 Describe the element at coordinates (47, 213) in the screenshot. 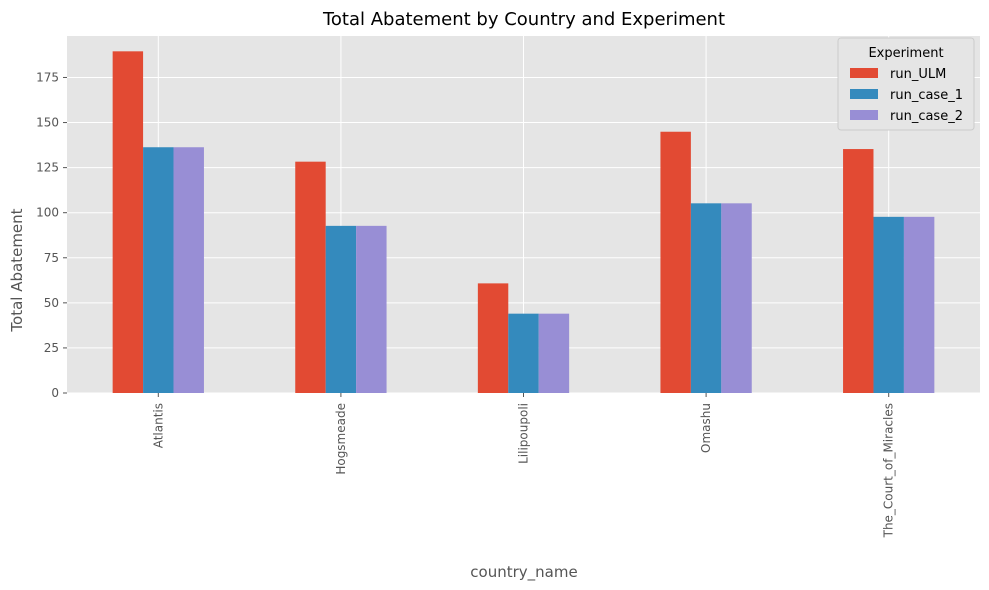

I see `y-tick-label: 100` at that location.